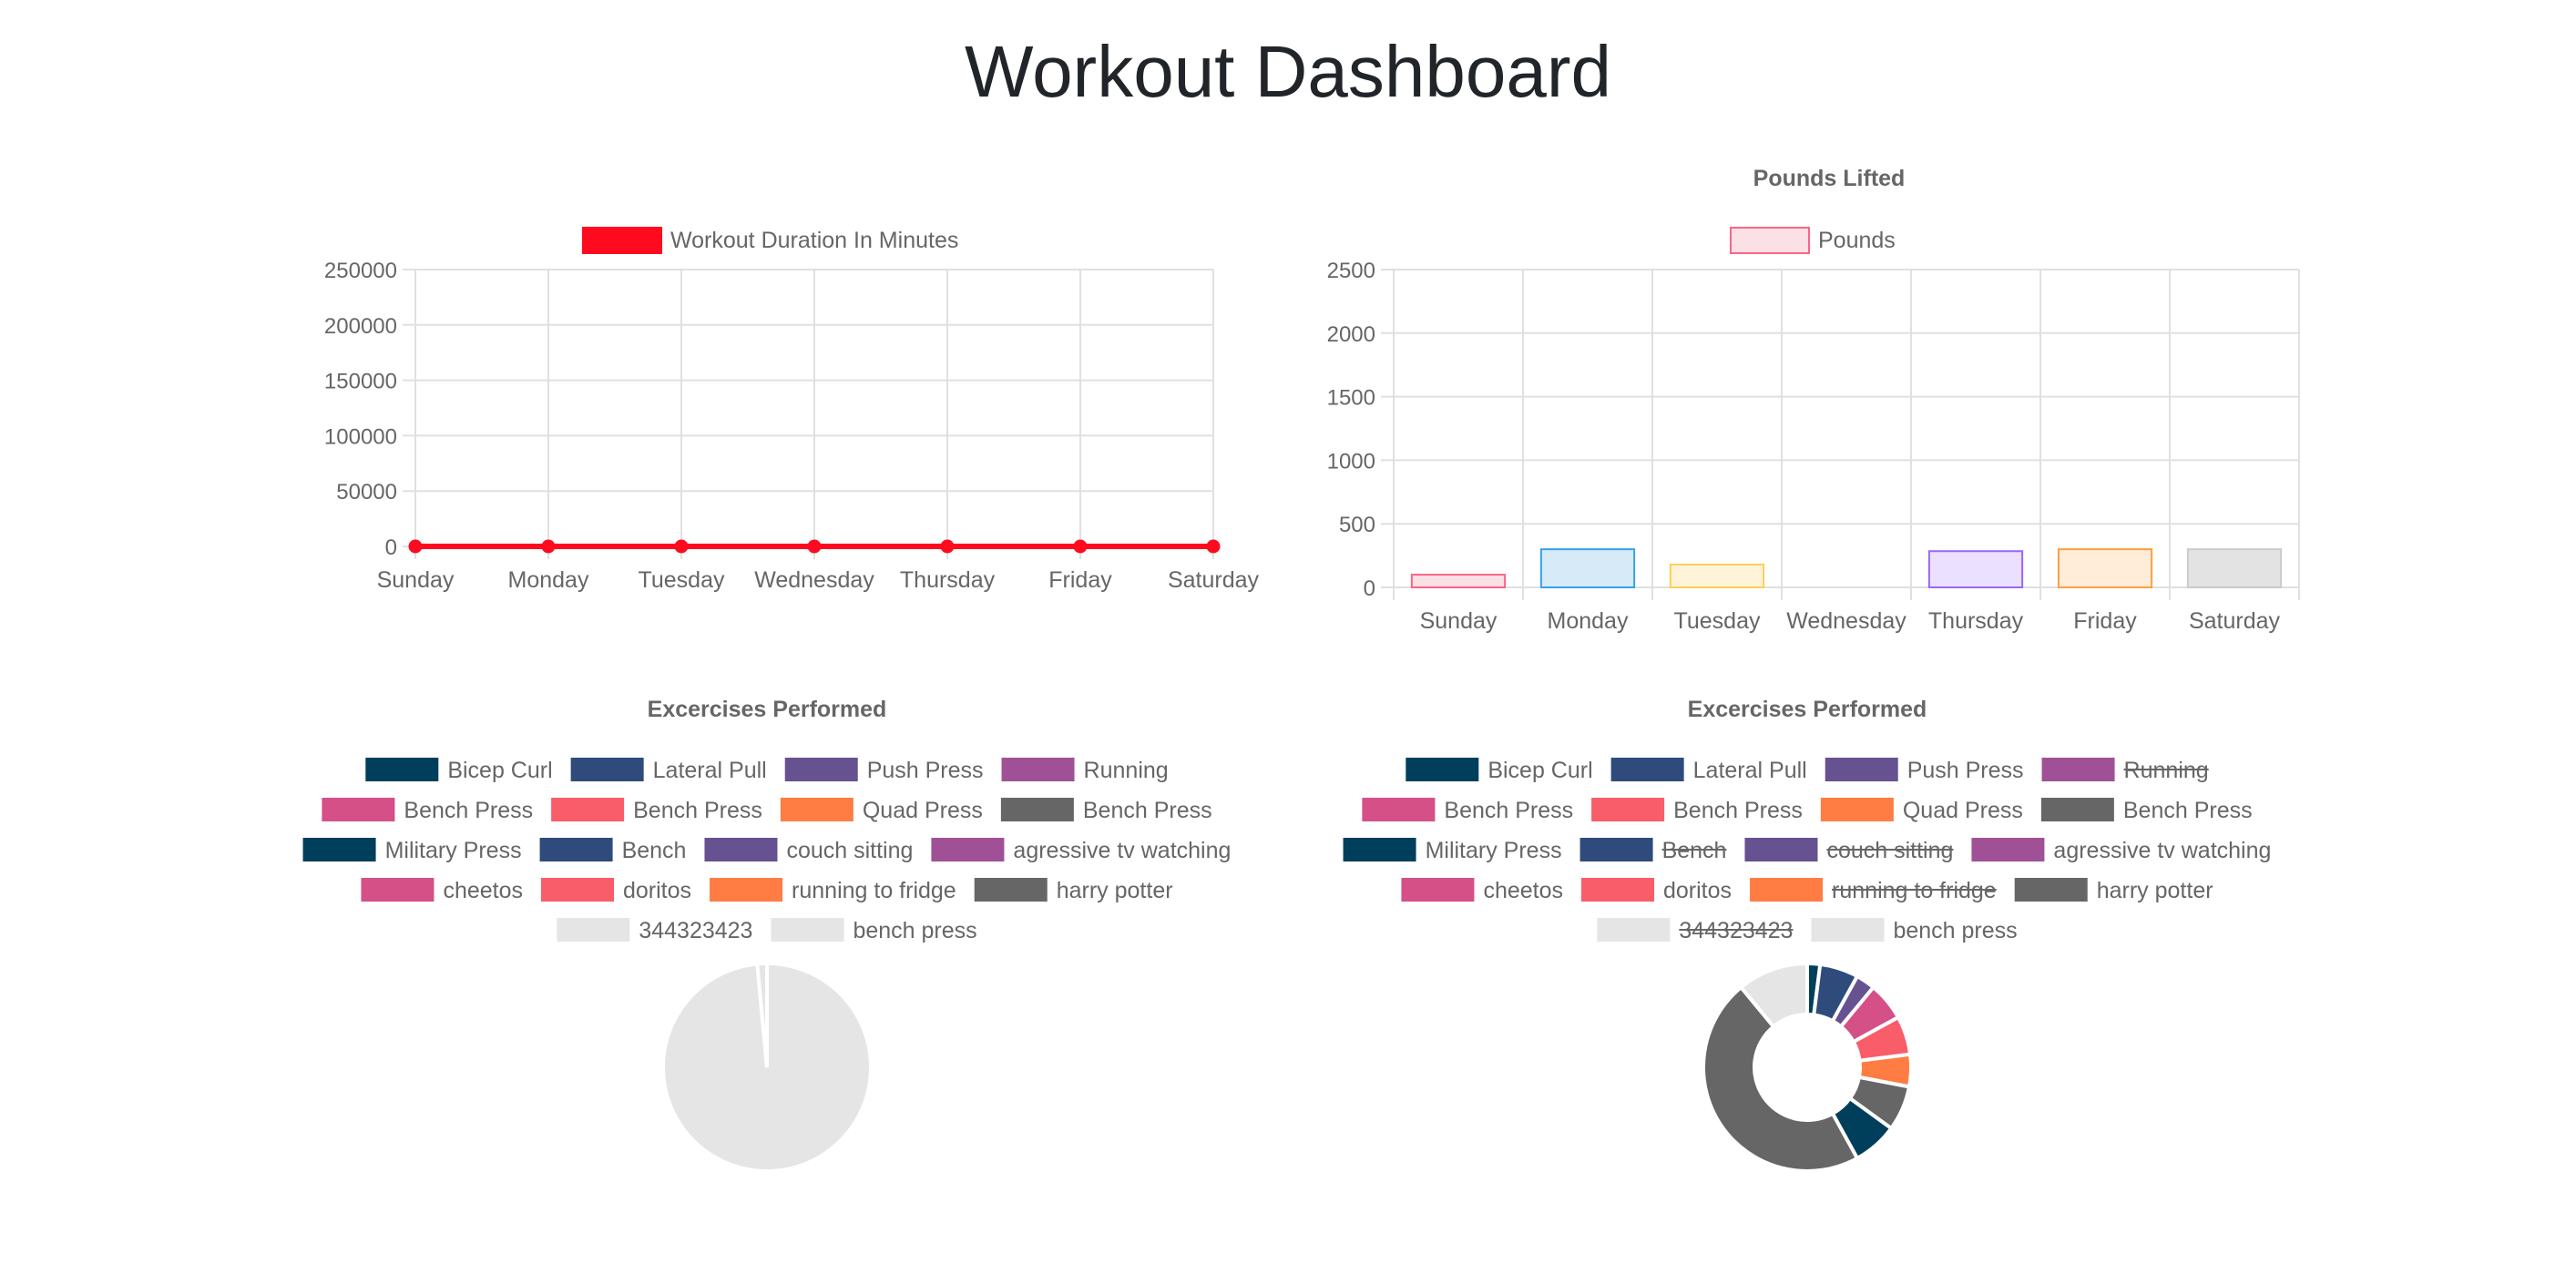 The image size is (2576, 1264). What do you see at coordinates (360, 326) in the screenshot?
I see `y-tick-label: 200000` at bounding box center [360, 326].